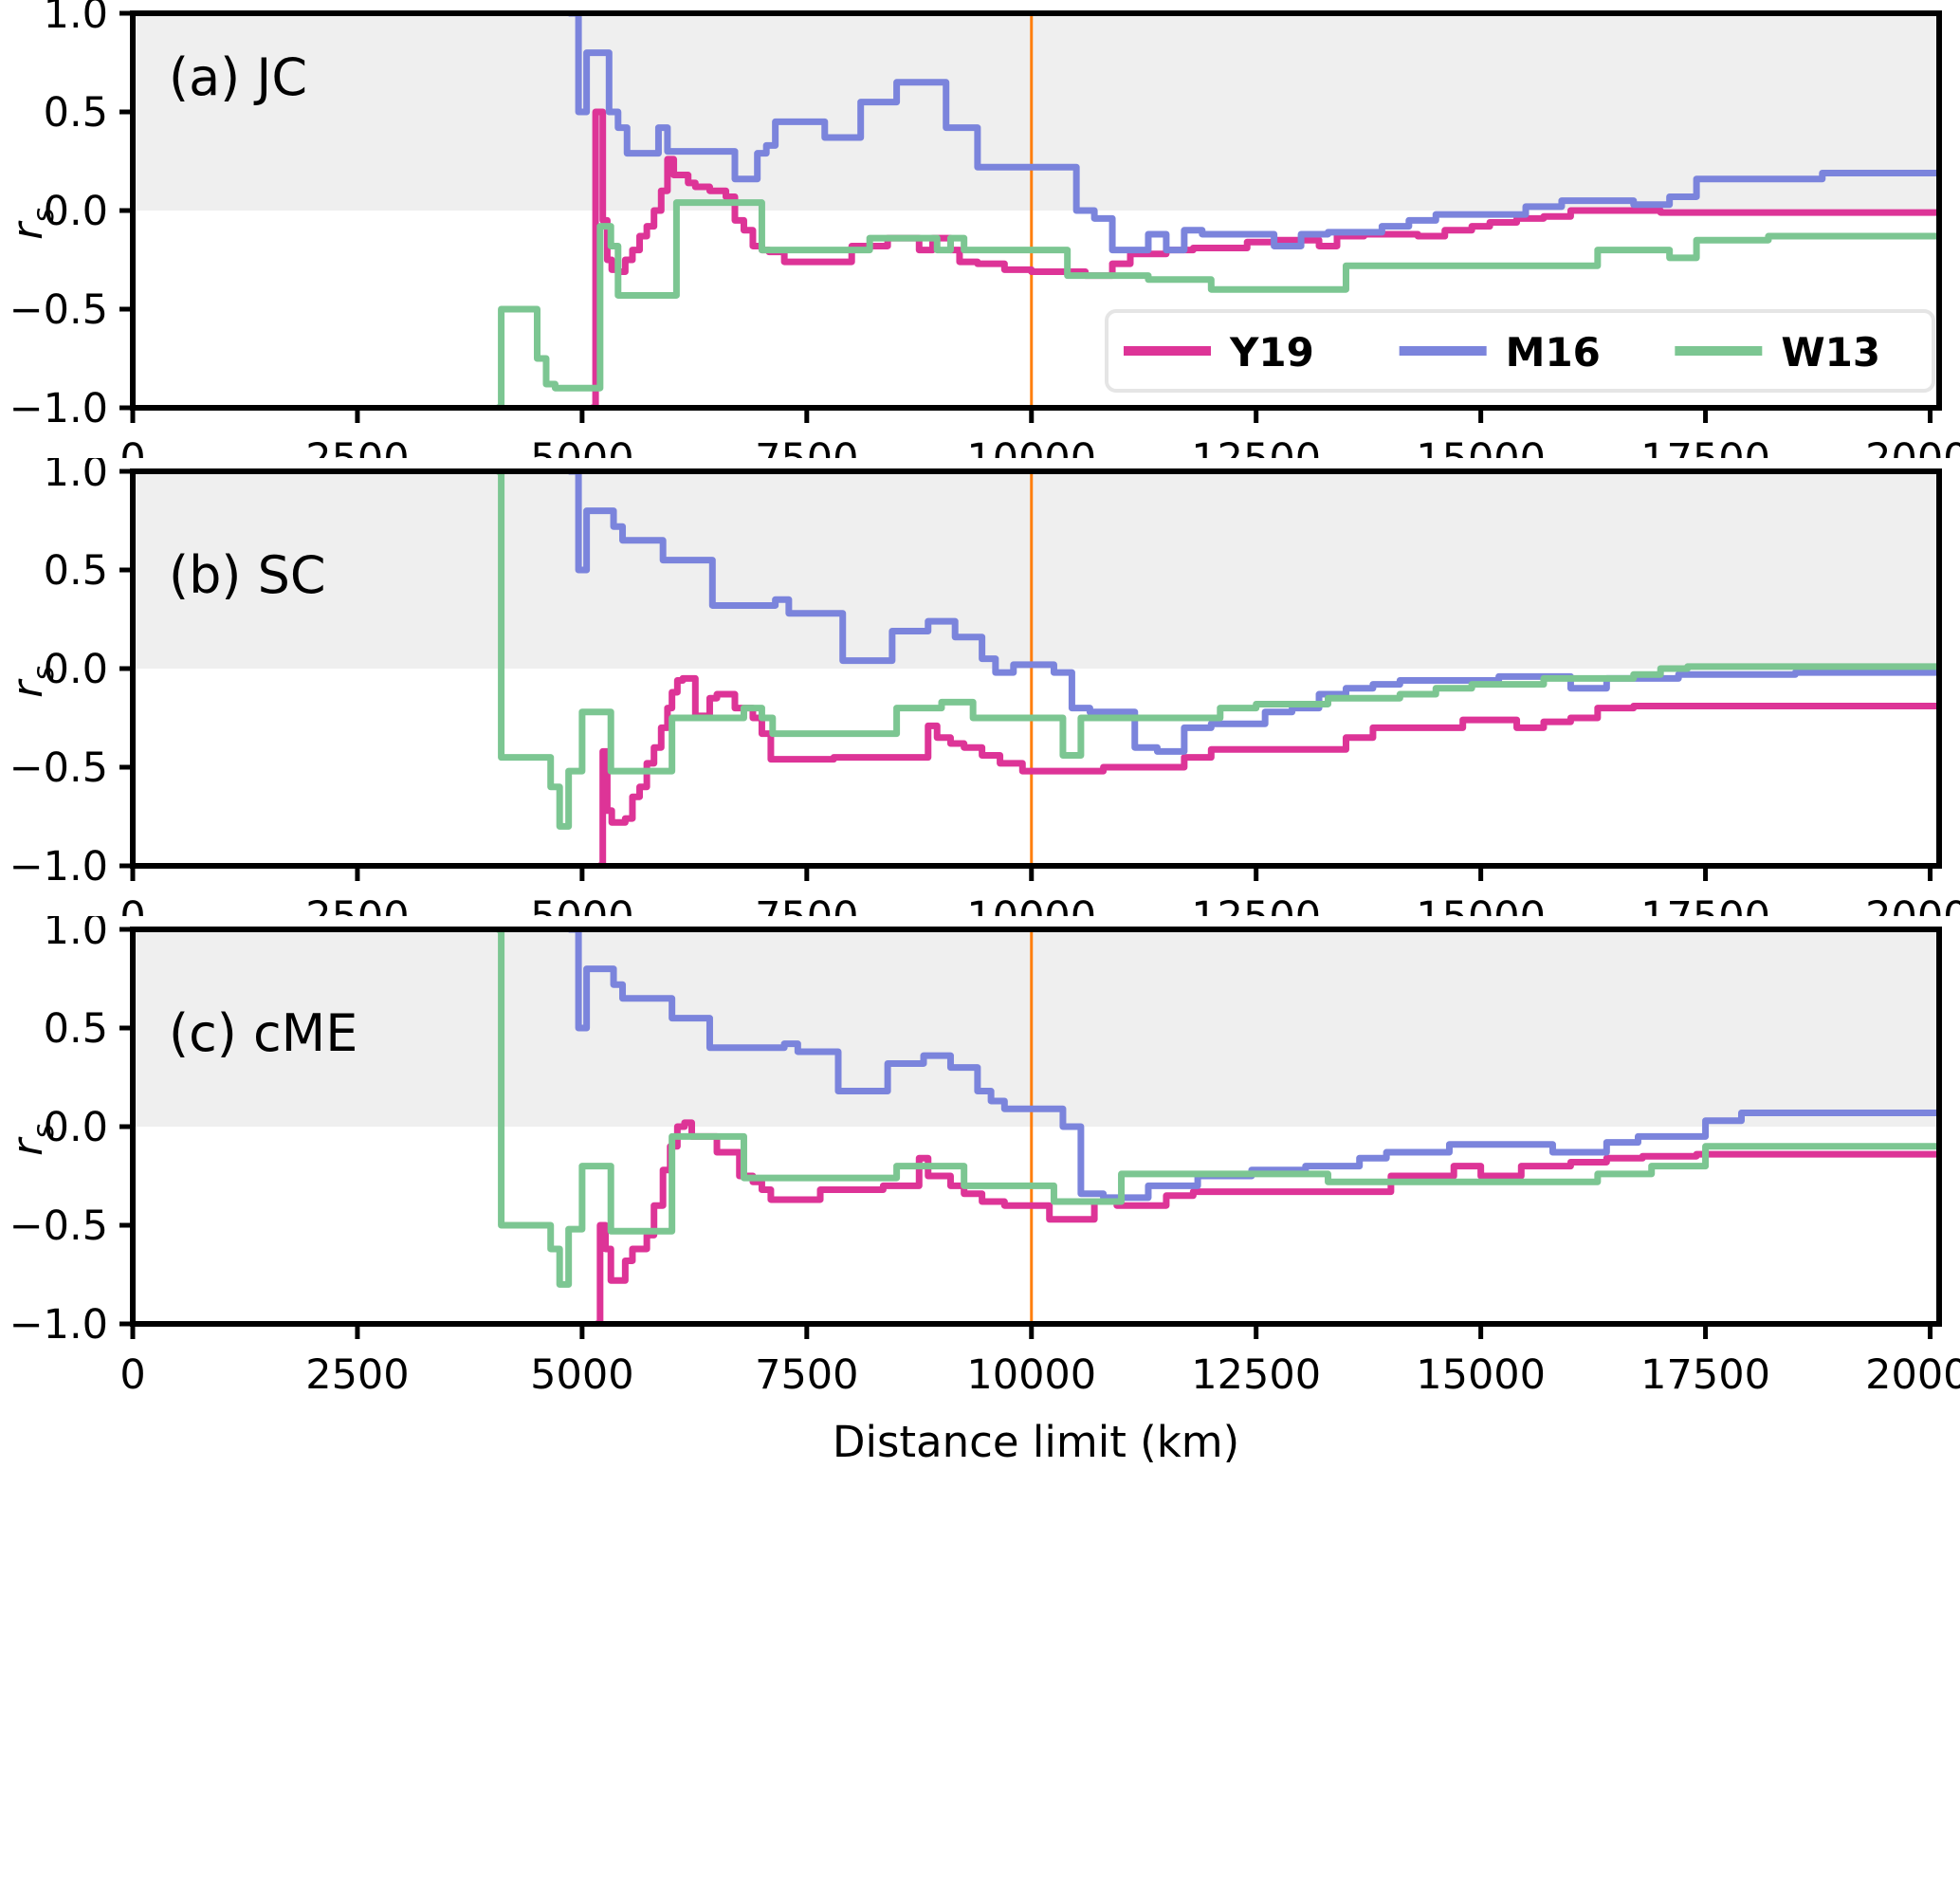 The height and width of the screenshot is (1891, 1960). What do you see at coordinates (248, 575) in the screenshot?
I see `panel-label-b: (b) SC` at bounding box center [248, 575].